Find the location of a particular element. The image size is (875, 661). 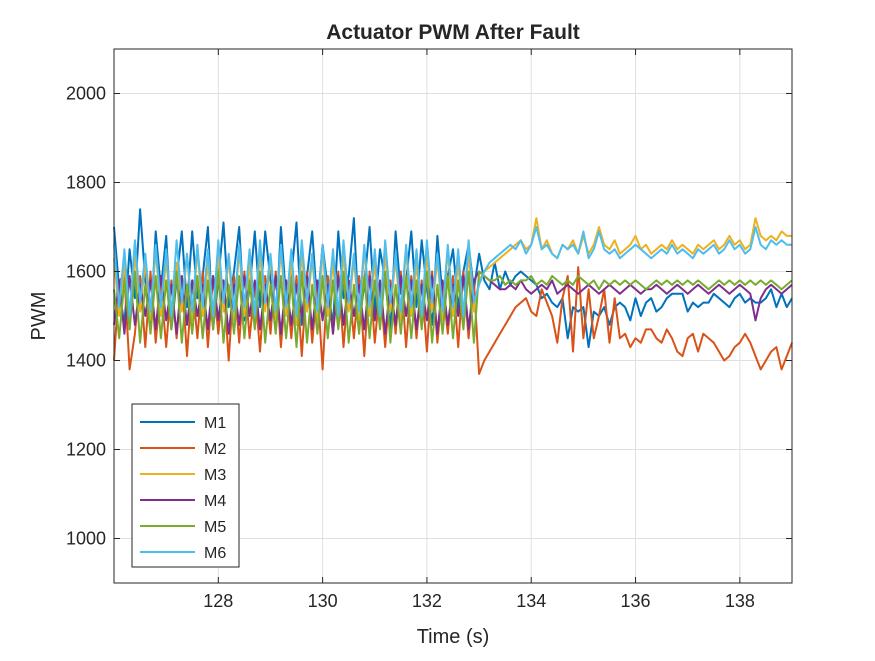

series-line-m2 is located at coordinates (453, 320).